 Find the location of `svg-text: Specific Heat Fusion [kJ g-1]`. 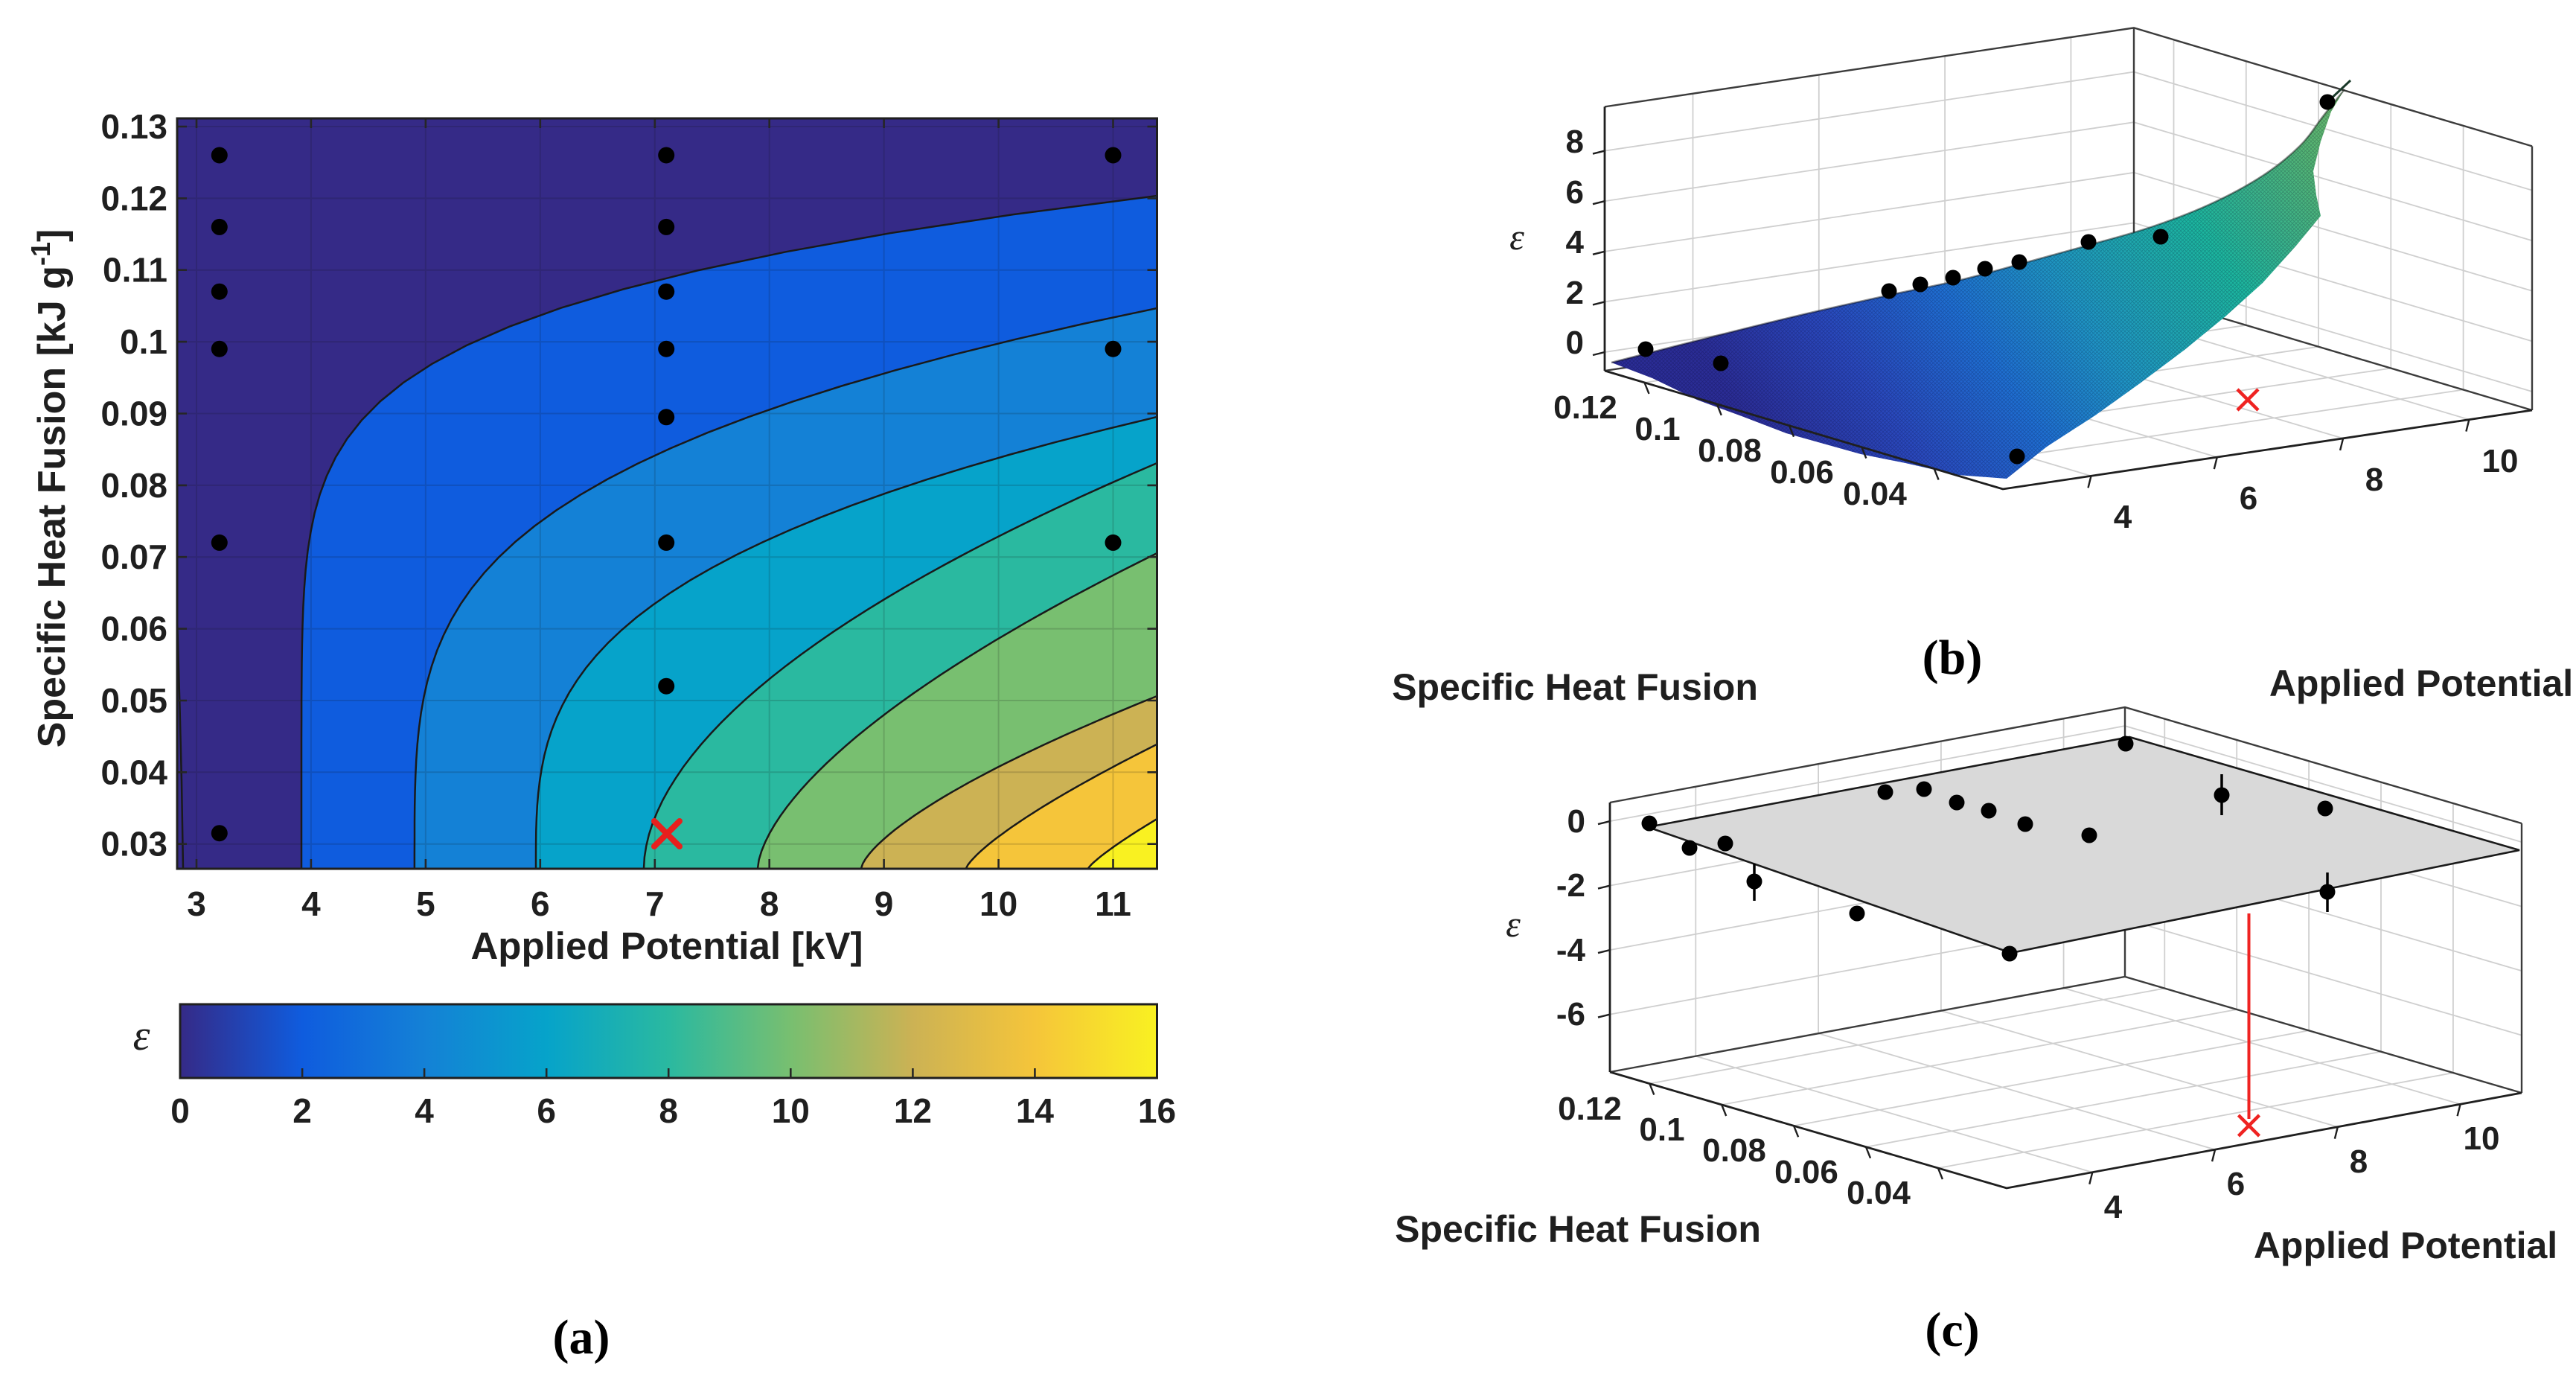

svg-text: Specific Heat Fusion [kJ g-1] is located at coordinates (49, 488).